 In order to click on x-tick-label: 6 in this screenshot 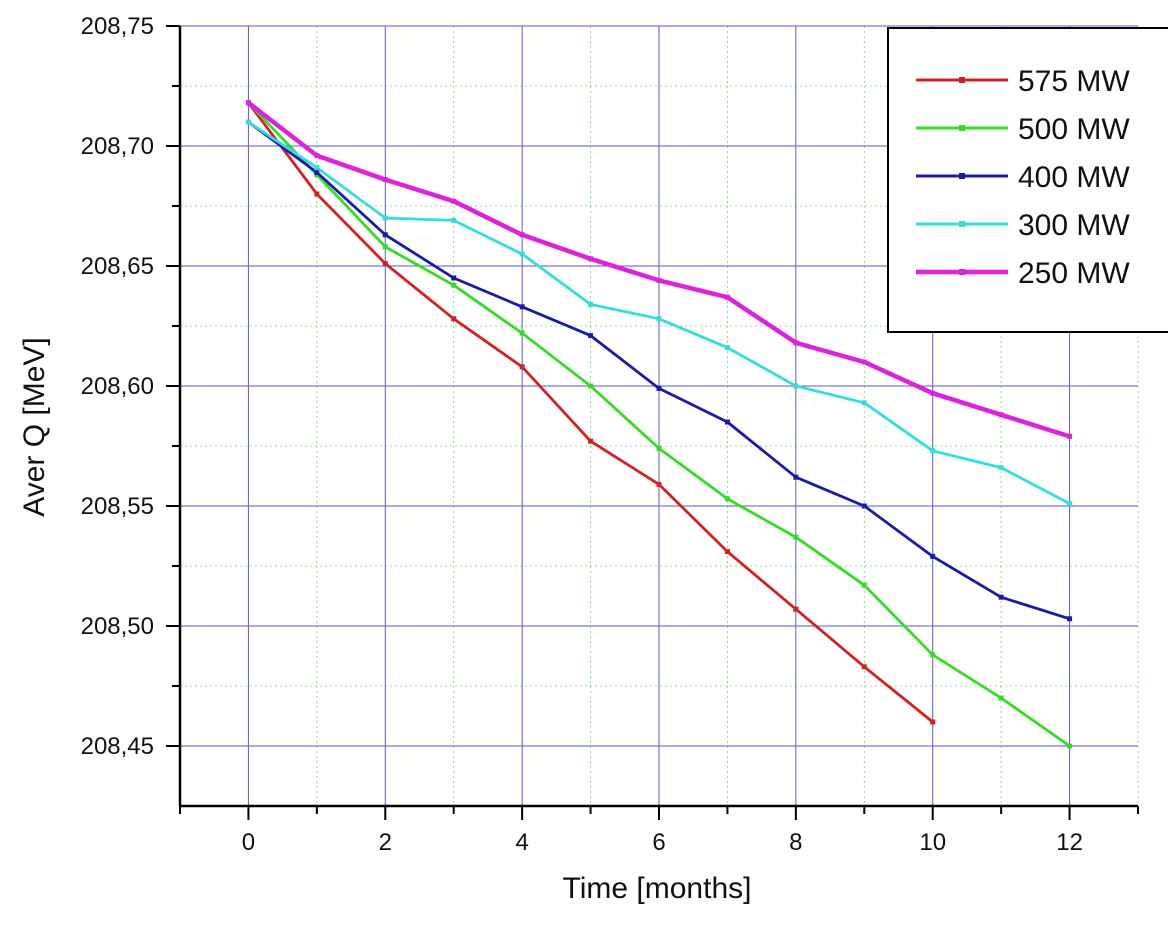, I will do `click(658, 842)`.